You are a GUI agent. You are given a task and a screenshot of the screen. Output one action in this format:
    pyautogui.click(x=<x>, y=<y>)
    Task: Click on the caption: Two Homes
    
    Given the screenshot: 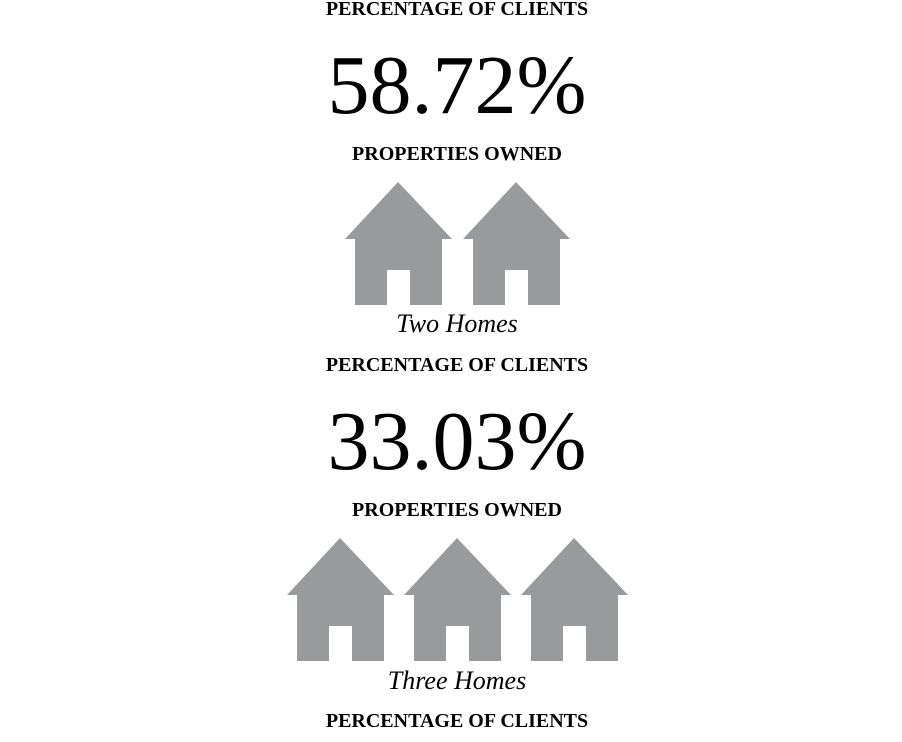 What is the action you would take?
    pyautogui.click(x=457, y=323)
    